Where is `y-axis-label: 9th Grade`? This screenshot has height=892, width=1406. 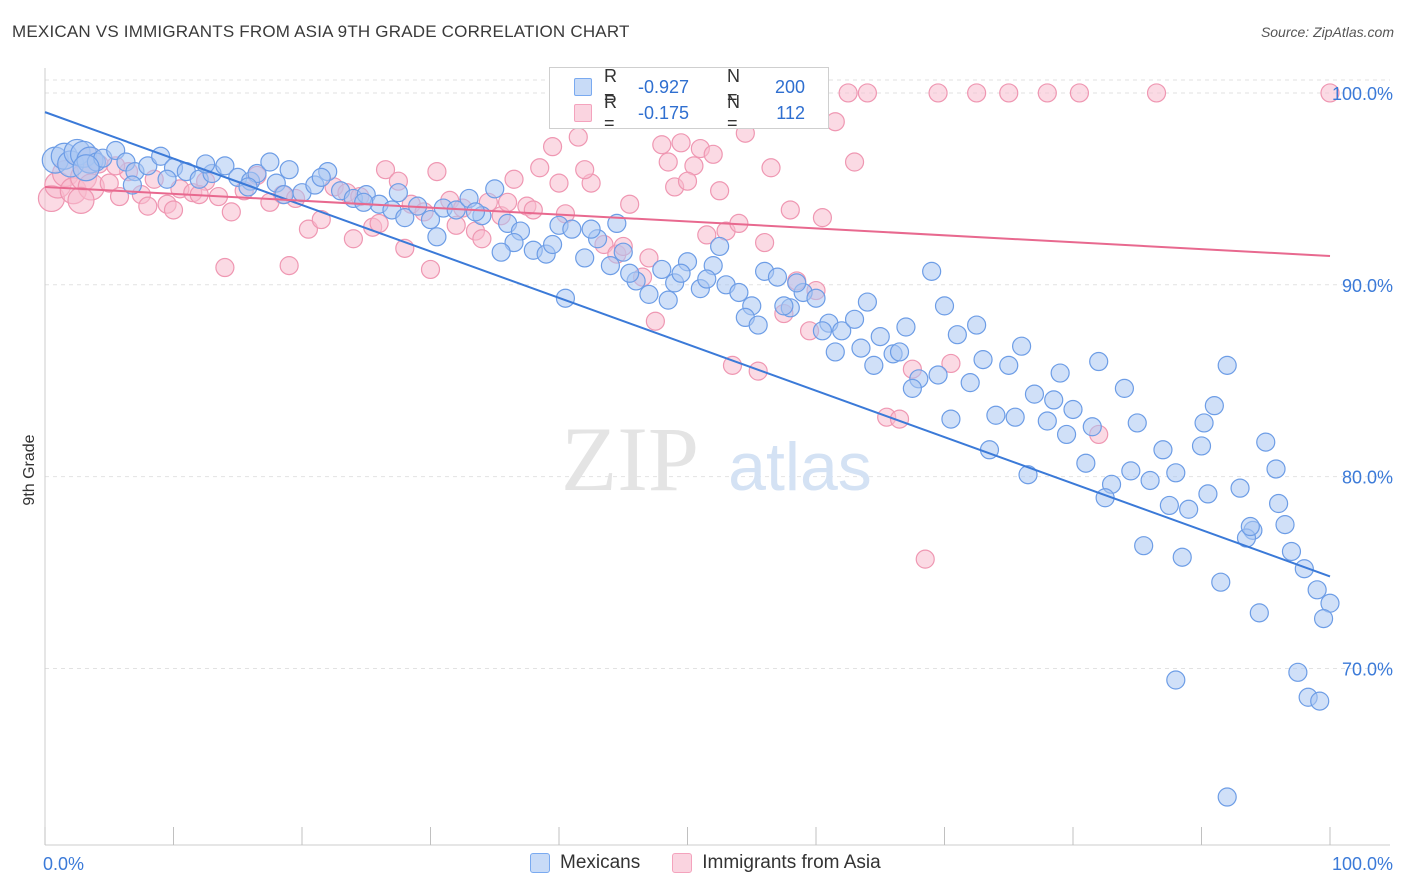
y-axis-label: 9th Grade is located at coordinates (29, 469).